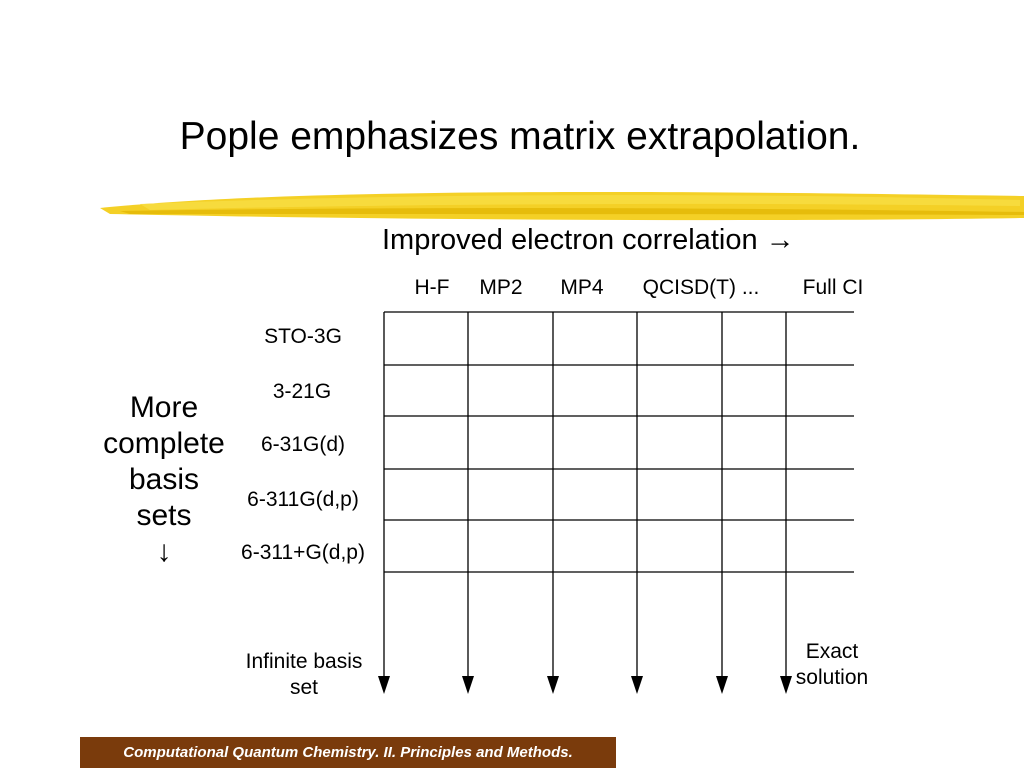  I want to click on basis-label-6311plusgdp: 6-311+G(d,p), so click(303, 552).